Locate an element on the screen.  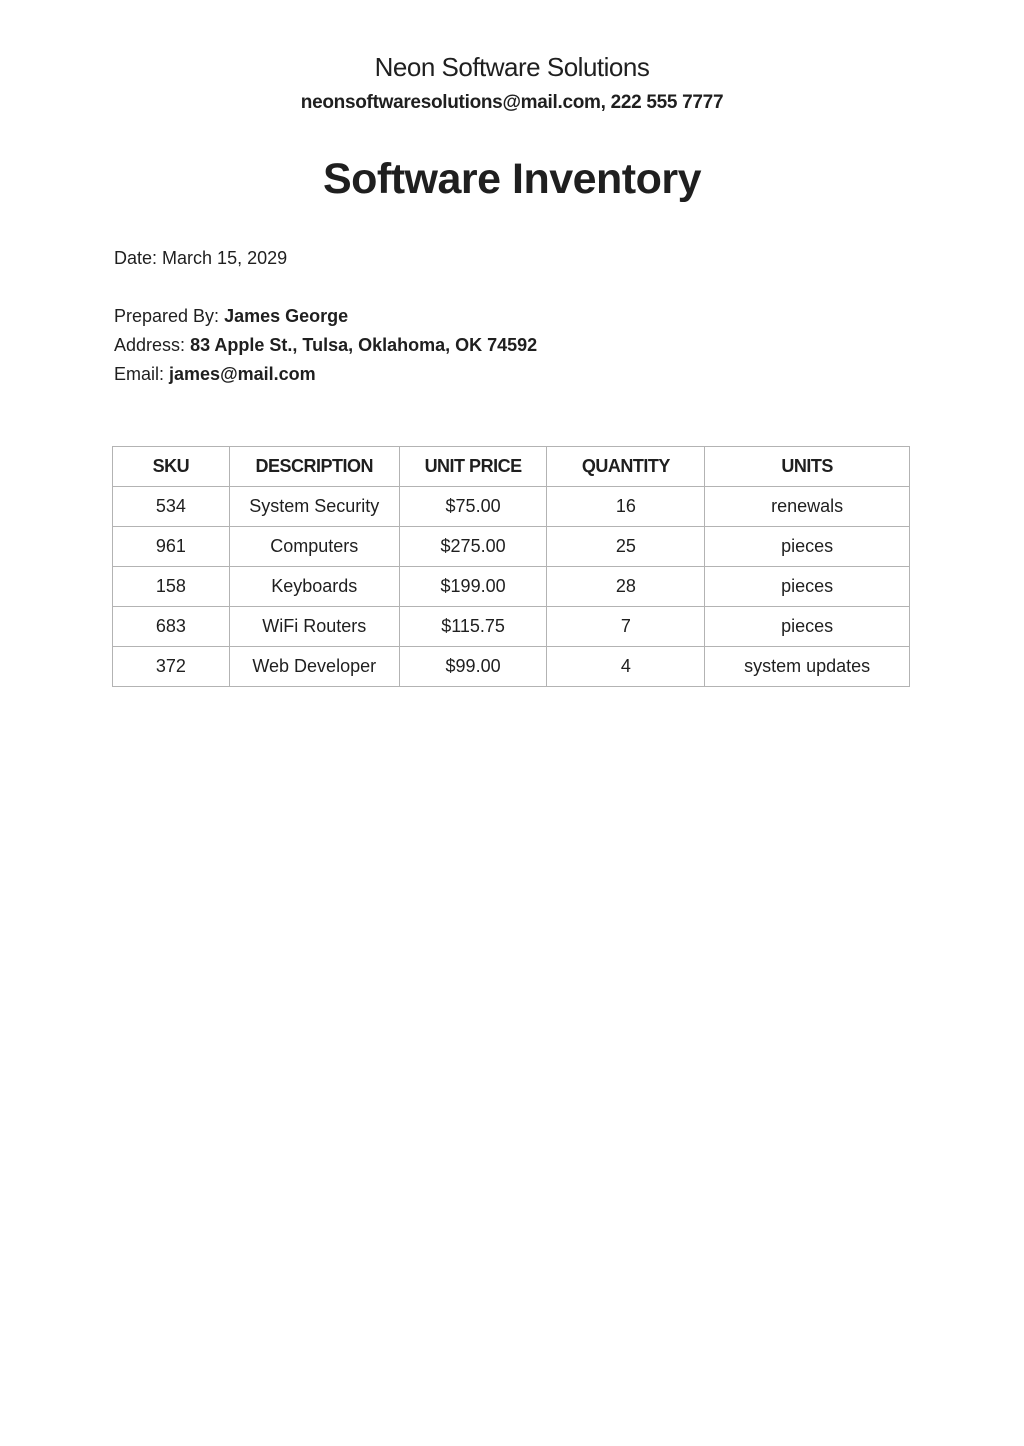
cell-sku: 372 is located at coordinates (171, 666).